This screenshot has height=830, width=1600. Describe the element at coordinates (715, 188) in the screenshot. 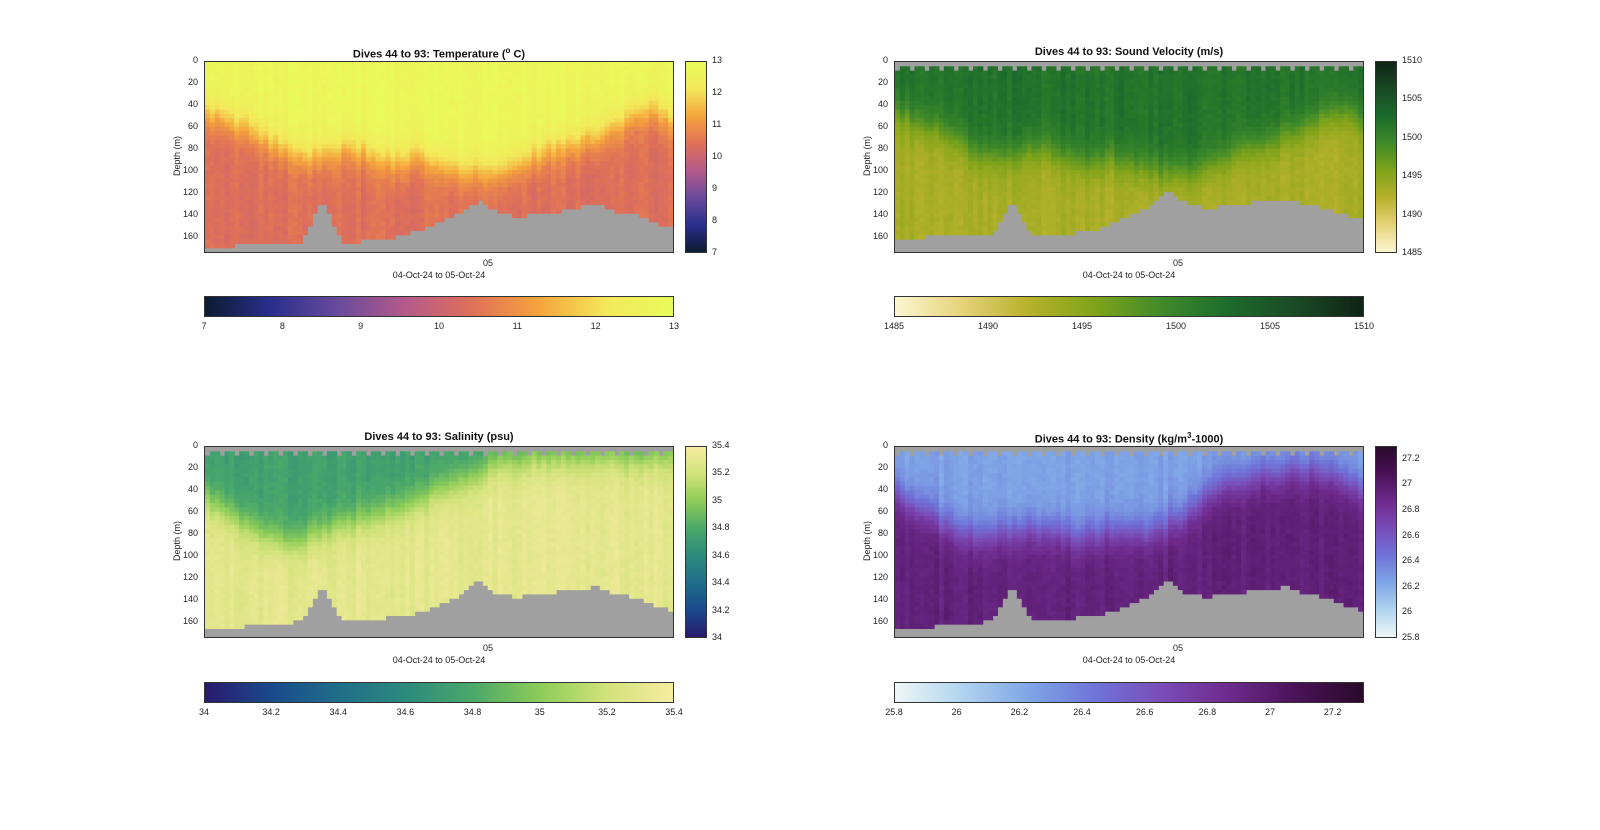

I see `colorbar-tick-label: 9` at that location.